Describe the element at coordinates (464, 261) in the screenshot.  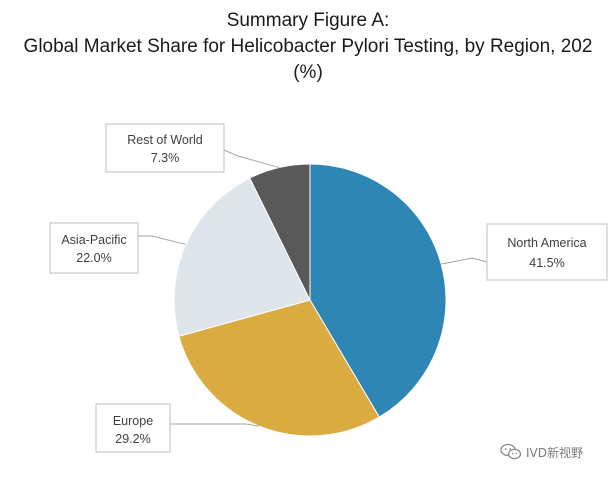
I see `leader-line-north-america` at that location.